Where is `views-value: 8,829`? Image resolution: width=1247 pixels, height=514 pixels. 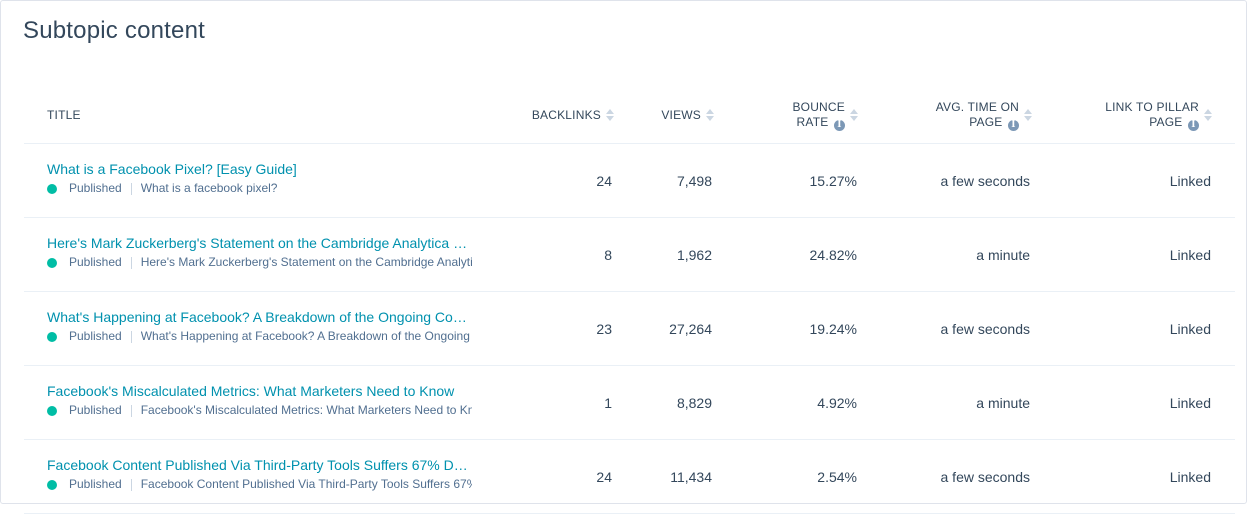 views-value: 8,829 is located at coordinates (694, 403).